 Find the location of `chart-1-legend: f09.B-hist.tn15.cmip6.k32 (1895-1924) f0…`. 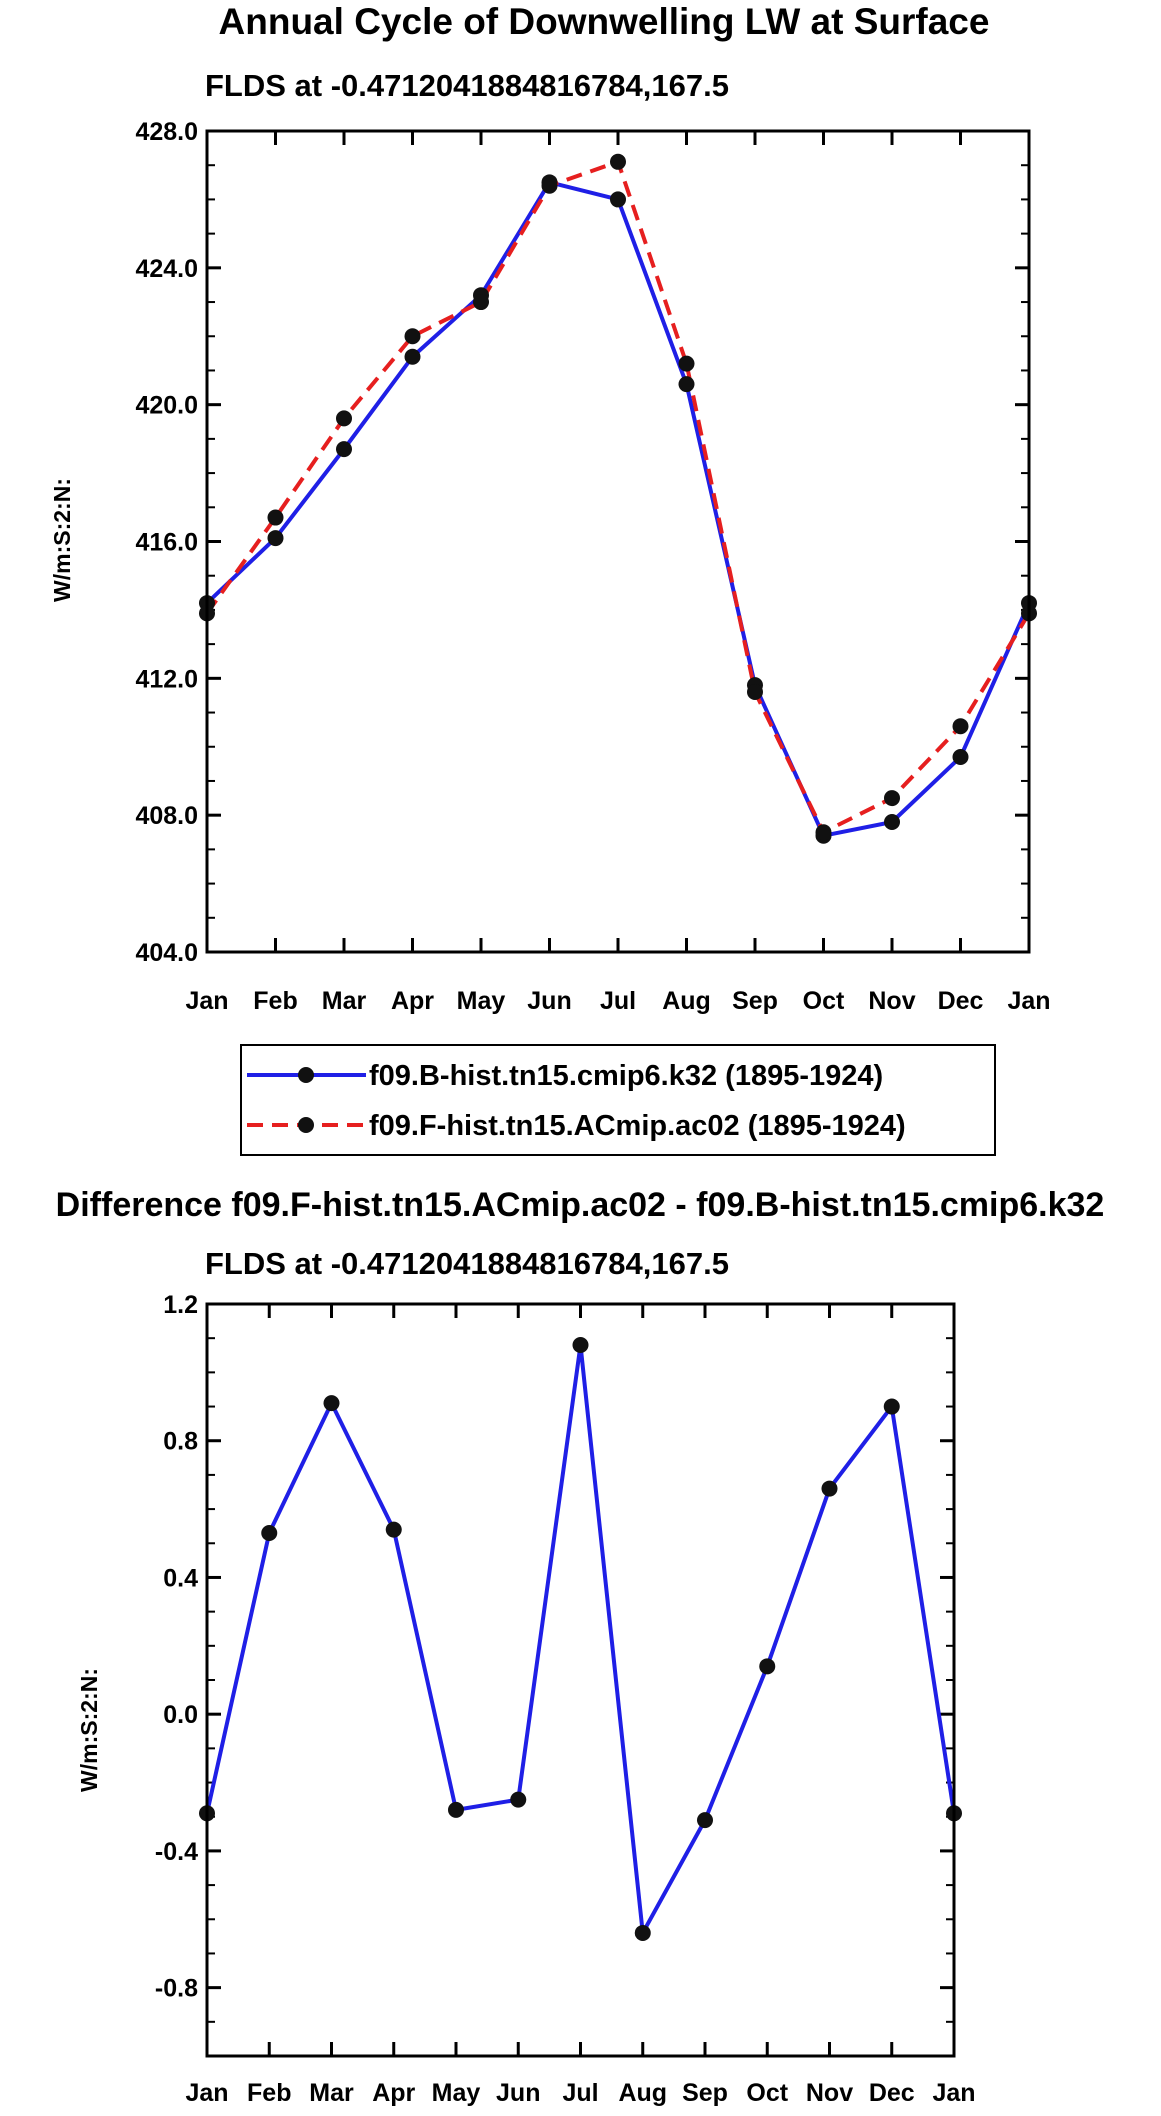

chart-1-legend: f09.B-hist.tn15.cmip6.k32 (1895-1924) f0… is located at coordinates (618, 1100).